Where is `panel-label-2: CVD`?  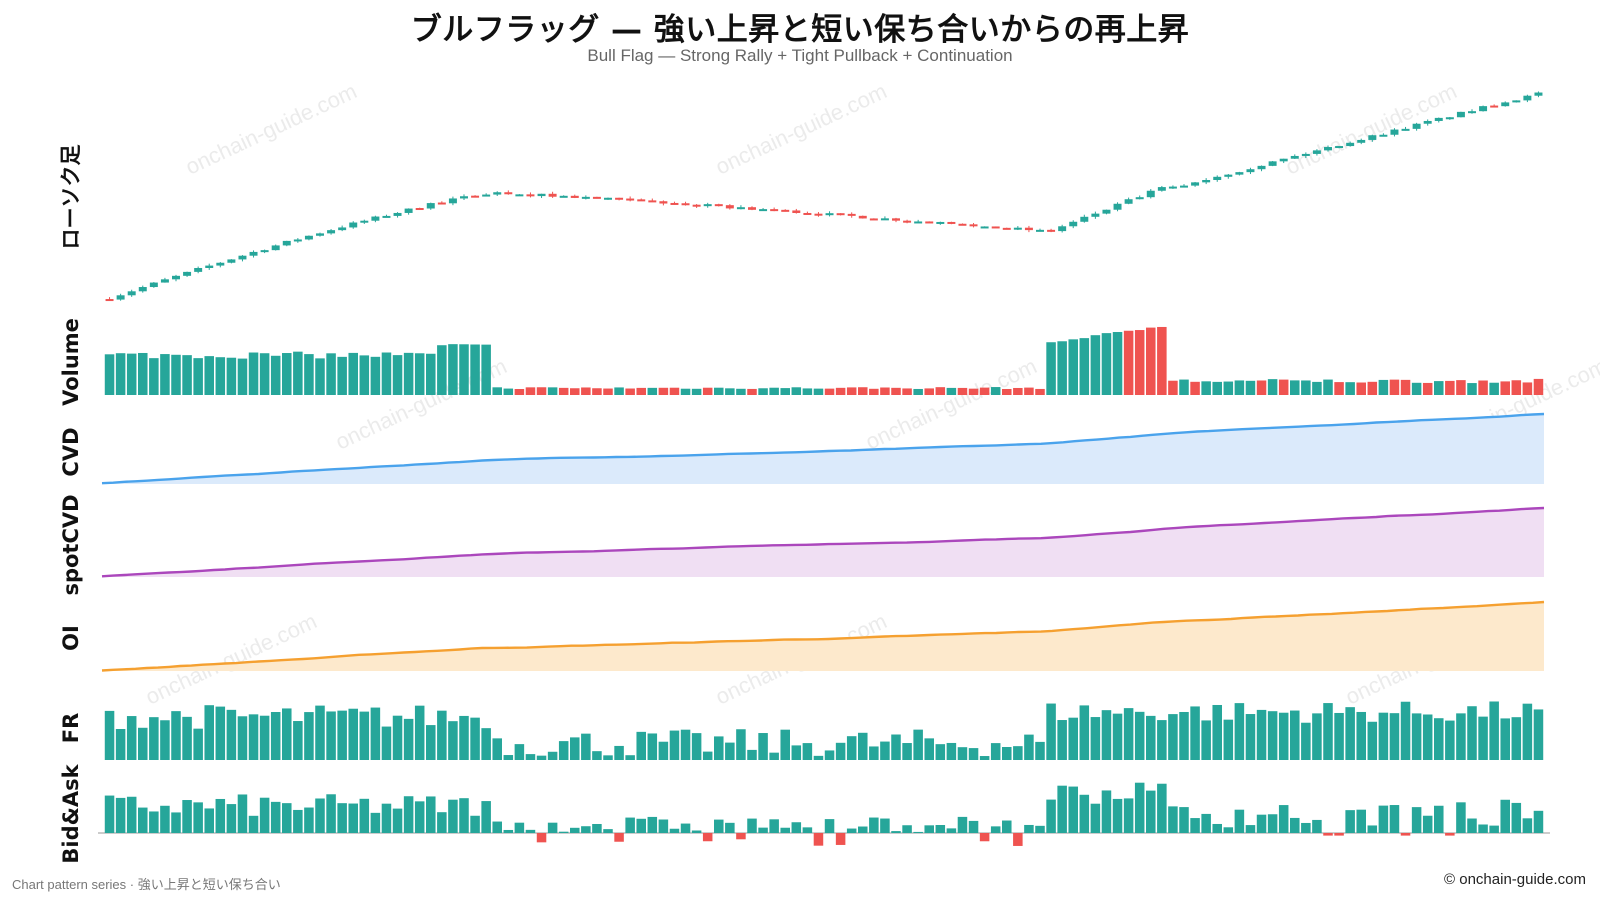 panel-label-2: CVD is located at coordinates (71, 451).